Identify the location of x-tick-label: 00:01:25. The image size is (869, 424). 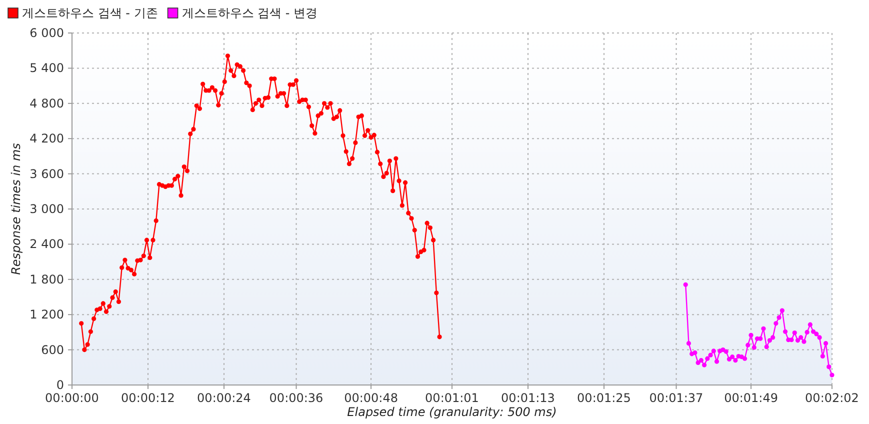
(604, 398).